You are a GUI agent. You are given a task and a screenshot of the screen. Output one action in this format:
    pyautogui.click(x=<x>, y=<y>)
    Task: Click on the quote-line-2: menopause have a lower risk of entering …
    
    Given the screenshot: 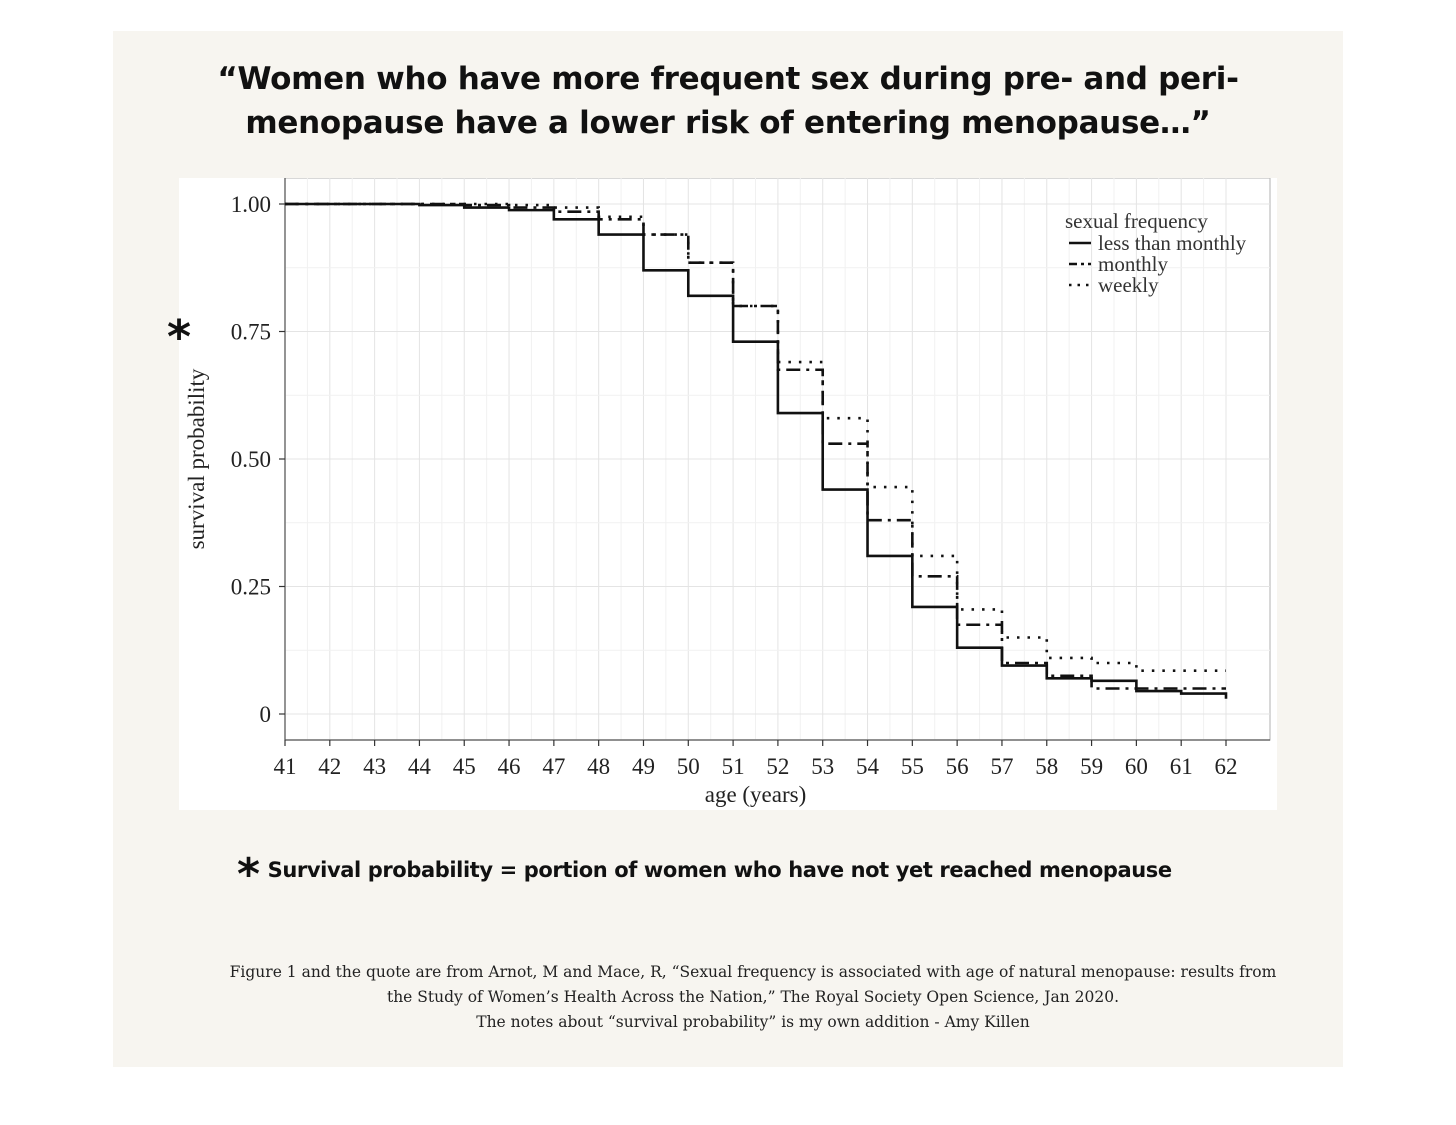 What is the action you would take?
    pyautogui.click(x=728, y=123)
    